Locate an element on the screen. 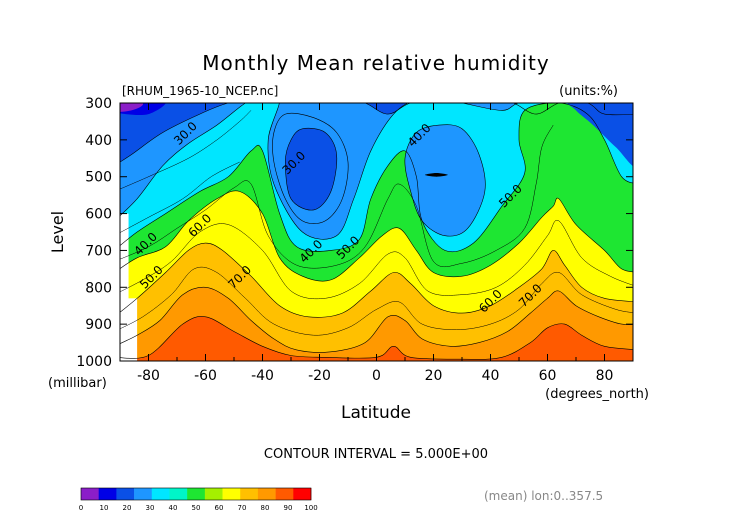 This screenshot has height=532, width=752. y-tick-label-5: 800 is located at coordinates (98, 288).